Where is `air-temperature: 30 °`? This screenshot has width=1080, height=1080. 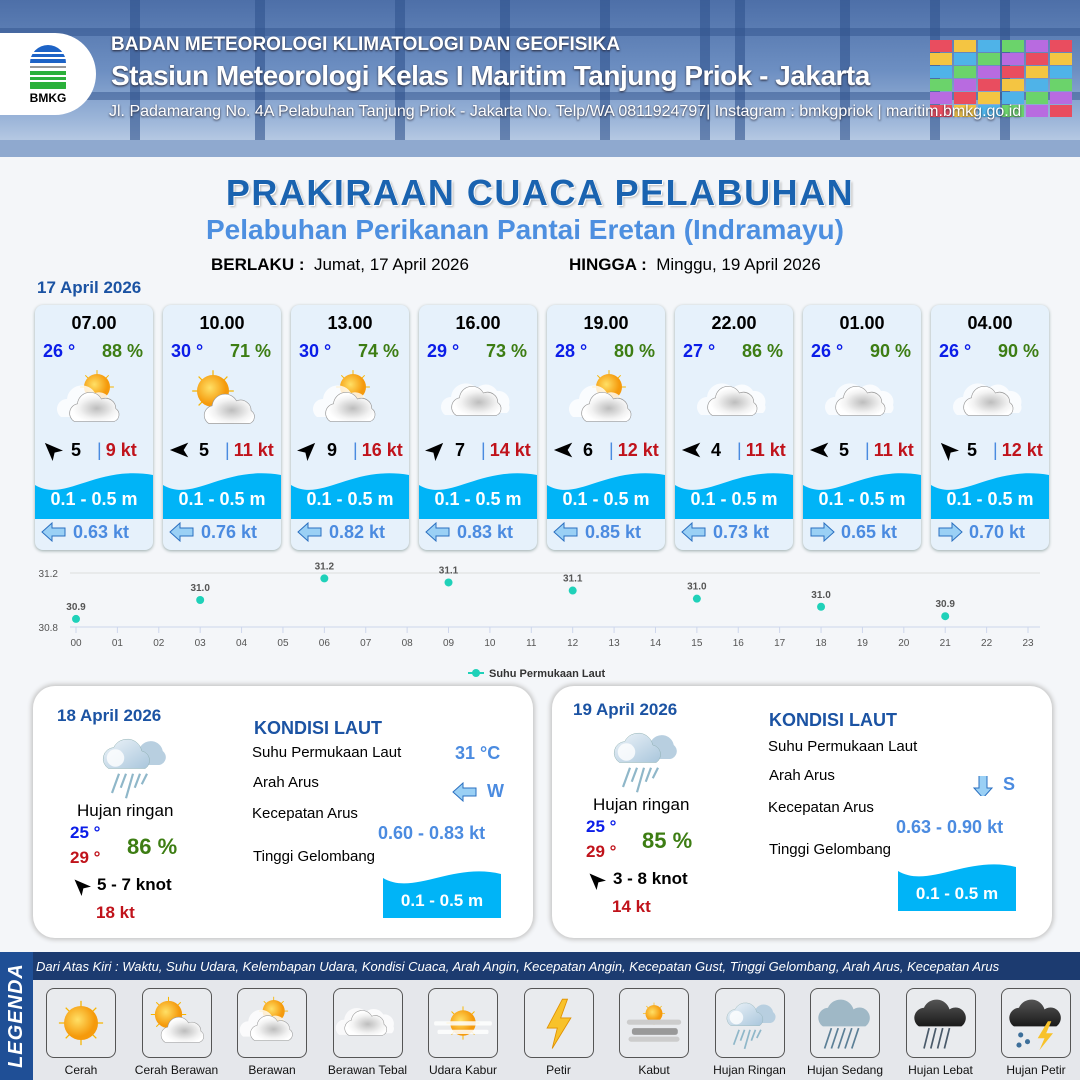
air-temperature: 30 ° is located at coordinates (187, 351).